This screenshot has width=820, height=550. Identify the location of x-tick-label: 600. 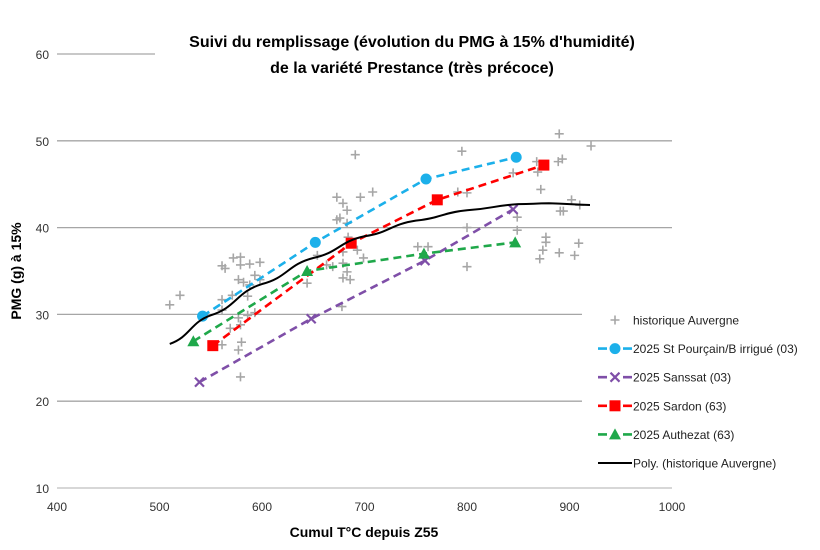
(262, 507).